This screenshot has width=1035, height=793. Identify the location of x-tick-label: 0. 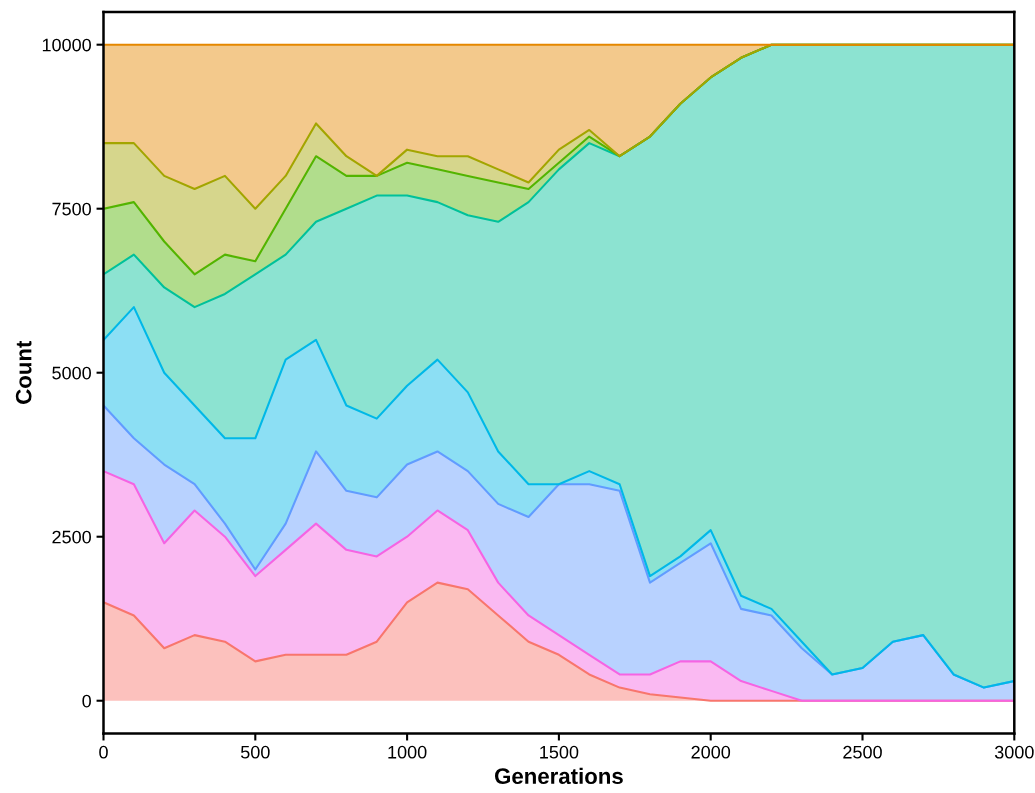
(103, 752).